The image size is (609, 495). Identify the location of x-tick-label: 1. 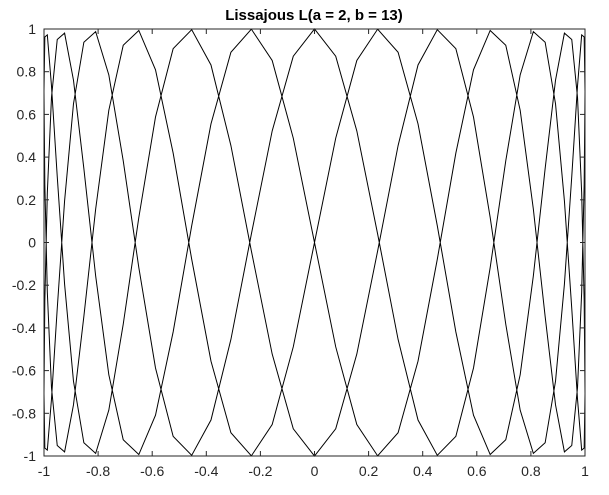
(585, 471).